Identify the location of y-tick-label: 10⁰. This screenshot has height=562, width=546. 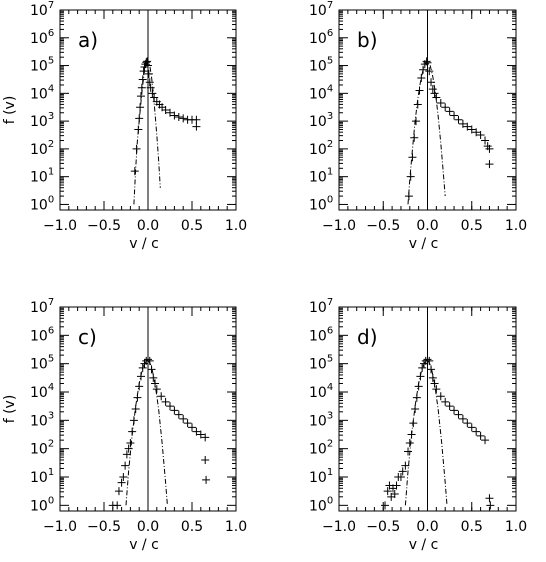
(321, 504).